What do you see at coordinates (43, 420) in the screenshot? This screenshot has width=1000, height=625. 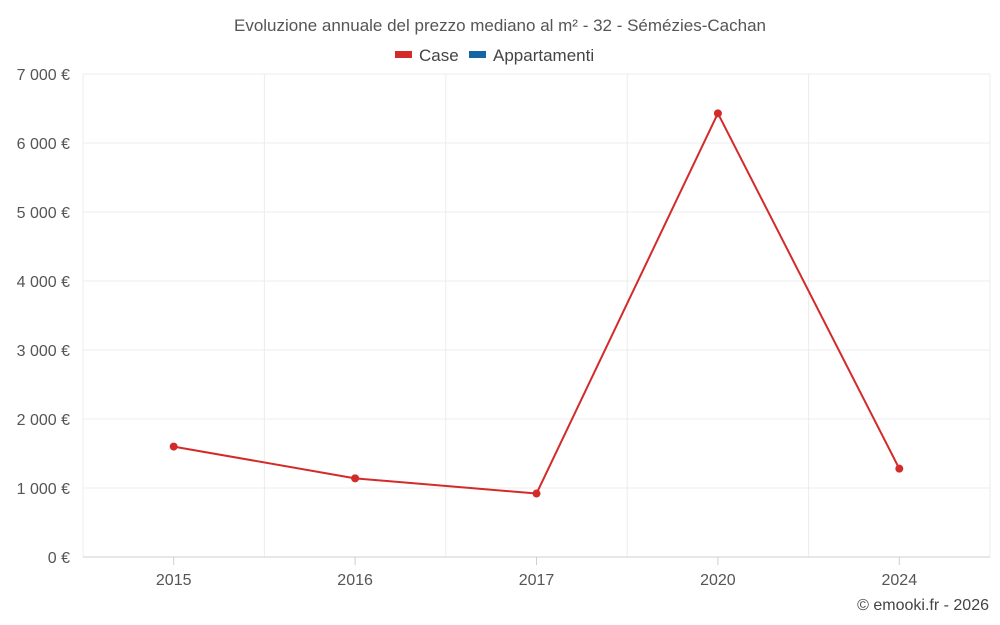 I see `y-tick-label: 2 000 €` at bounding box center [43, 420].